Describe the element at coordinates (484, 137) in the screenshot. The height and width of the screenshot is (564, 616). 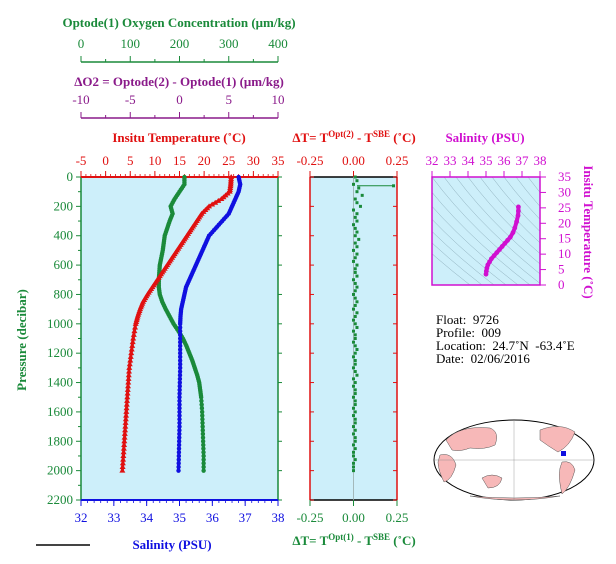
I see `ts-salinity-title: Salinity (PSU)` at that location.